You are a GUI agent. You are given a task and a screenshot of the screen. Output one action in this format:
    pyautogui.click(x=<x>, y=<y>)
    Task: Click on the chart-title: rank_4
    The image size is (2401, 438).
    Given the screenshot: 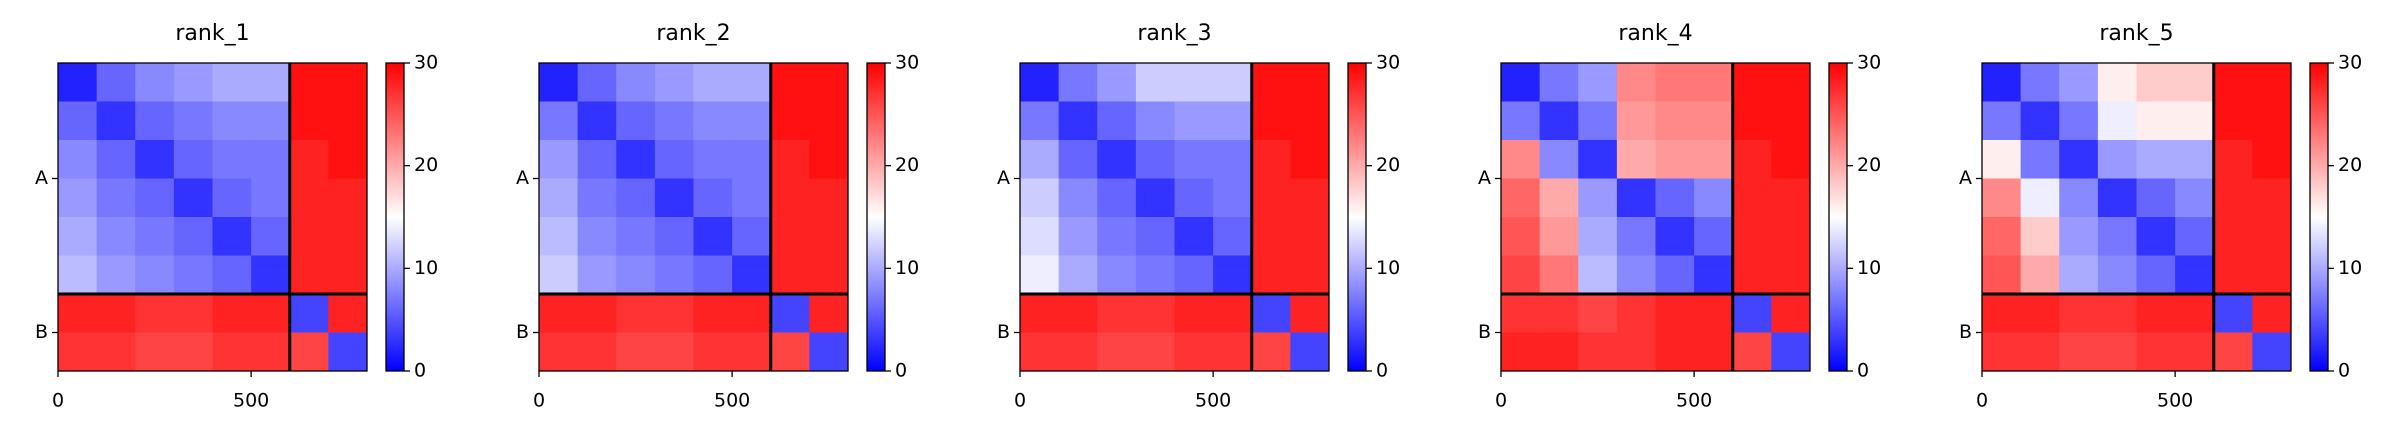 What is the action you would take?
    pyautogui.click(x=1655, y=33)
    